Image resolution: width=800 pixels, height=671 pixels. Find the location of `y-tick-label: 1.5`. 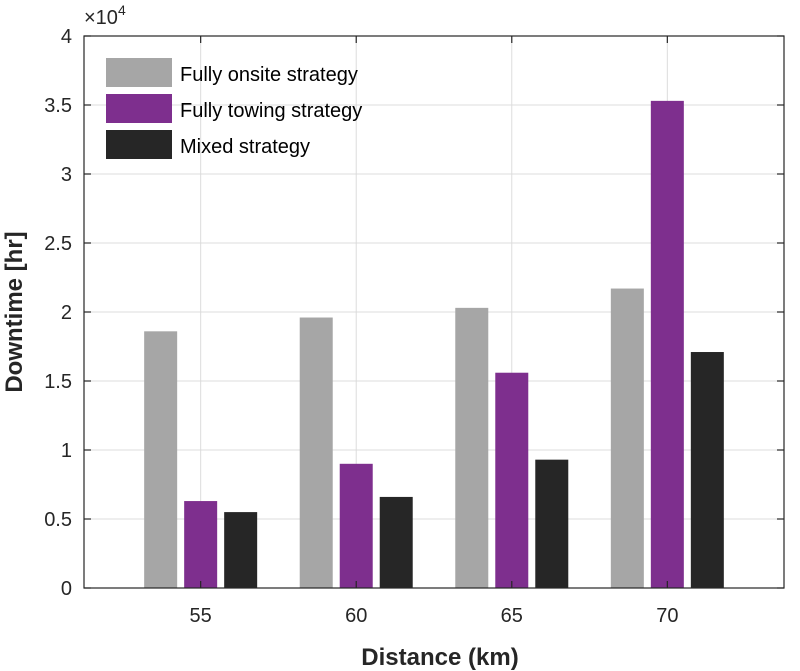

y-tick-label: 1.5 is located at coordinates (58, 382).